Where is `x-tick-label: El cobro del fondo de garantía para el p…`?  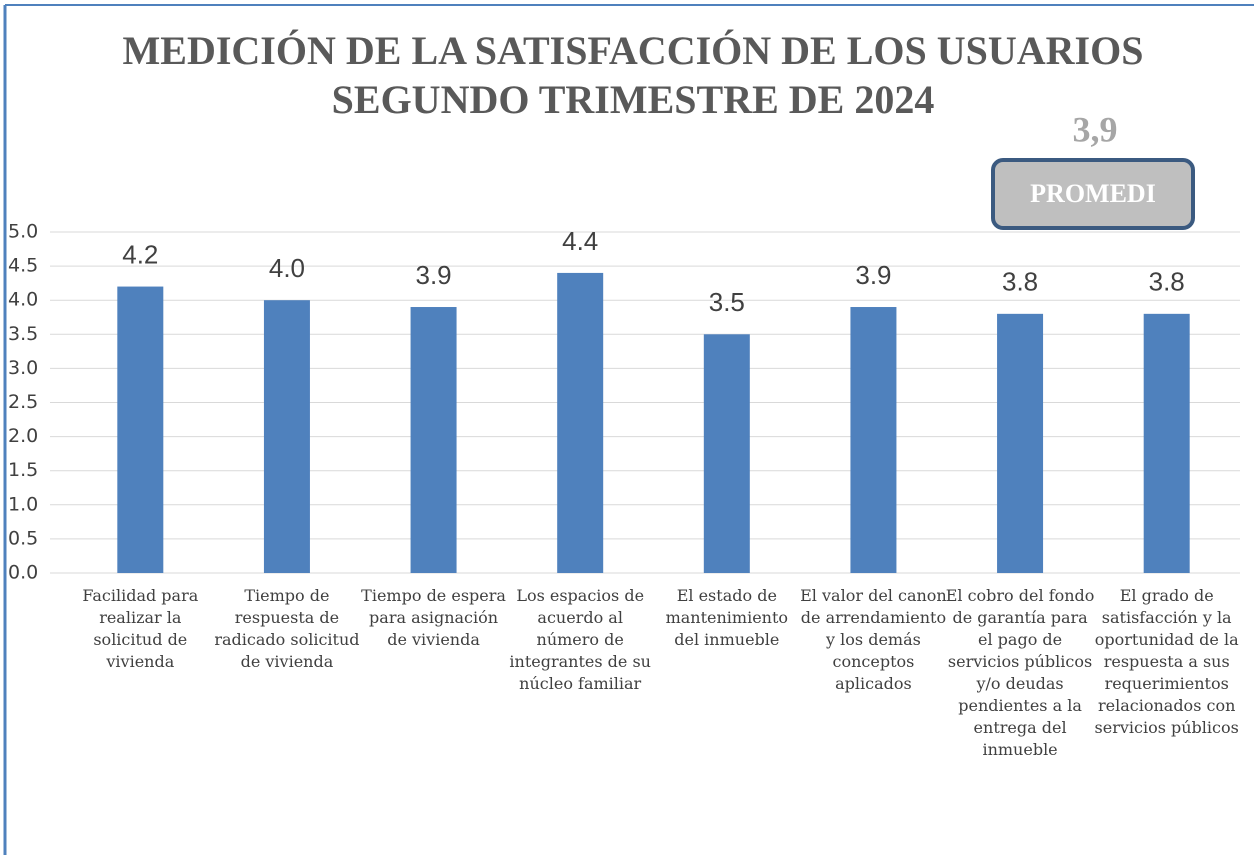
x-tick-label: El cobro del fondo de garantía para el p… is located at coordinates (1020, 672).